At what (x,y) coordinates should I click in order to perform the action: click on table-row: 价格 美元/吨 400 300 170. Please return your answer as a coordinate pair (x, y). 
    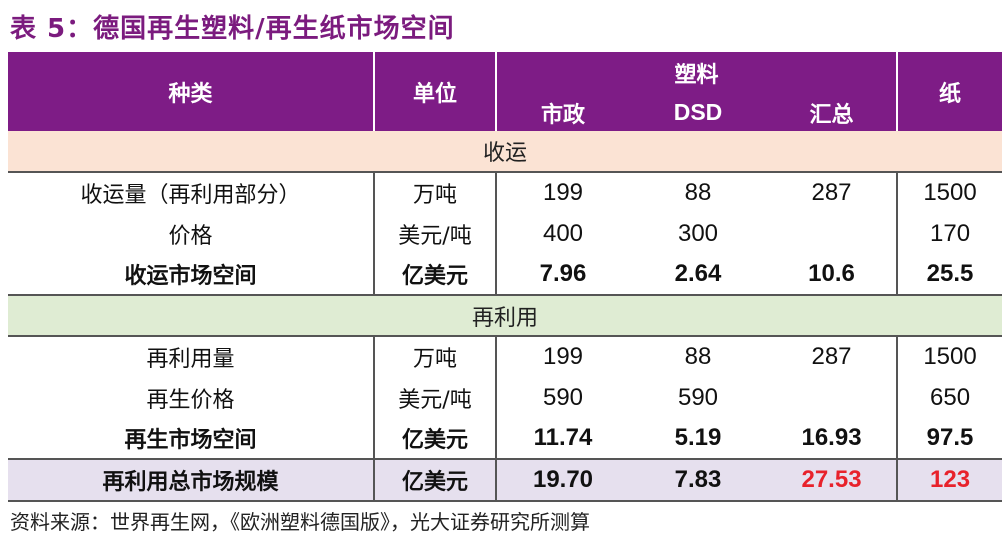
    Looking at the image, I should click on (505, 233).